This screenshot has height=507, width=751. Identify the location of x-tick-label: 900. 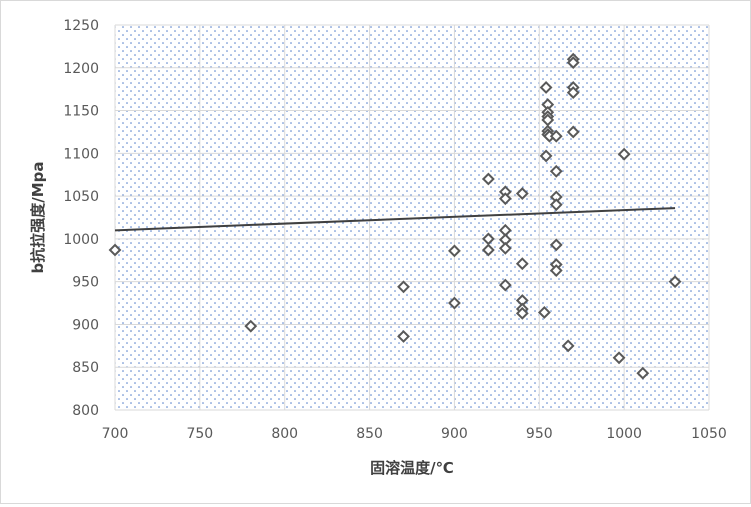
(454, 434).